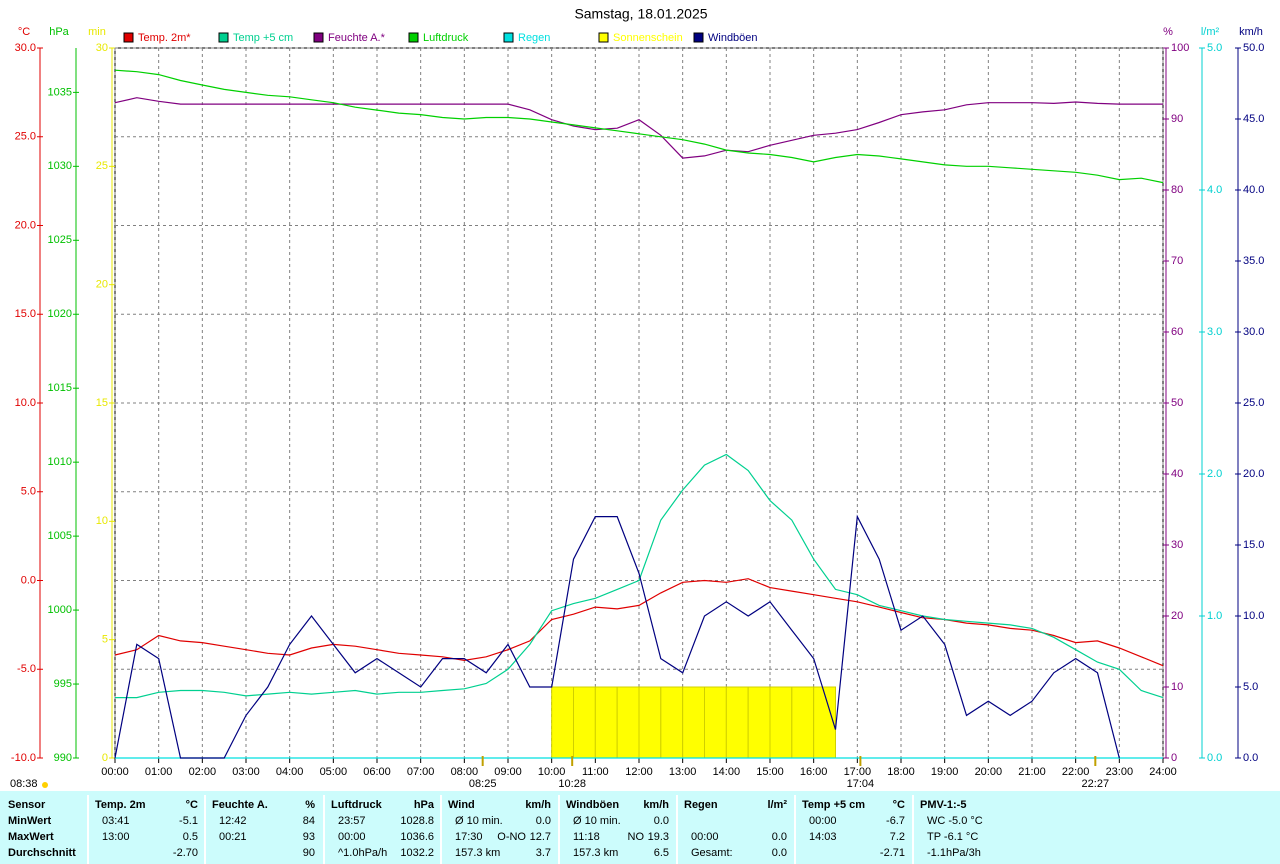 This screenshot has width=1280, height=864. What do you see at coordinates (233, 837) in the screenshot?
I see `stats-cell: 00:21` at bounding box center [233, 837].